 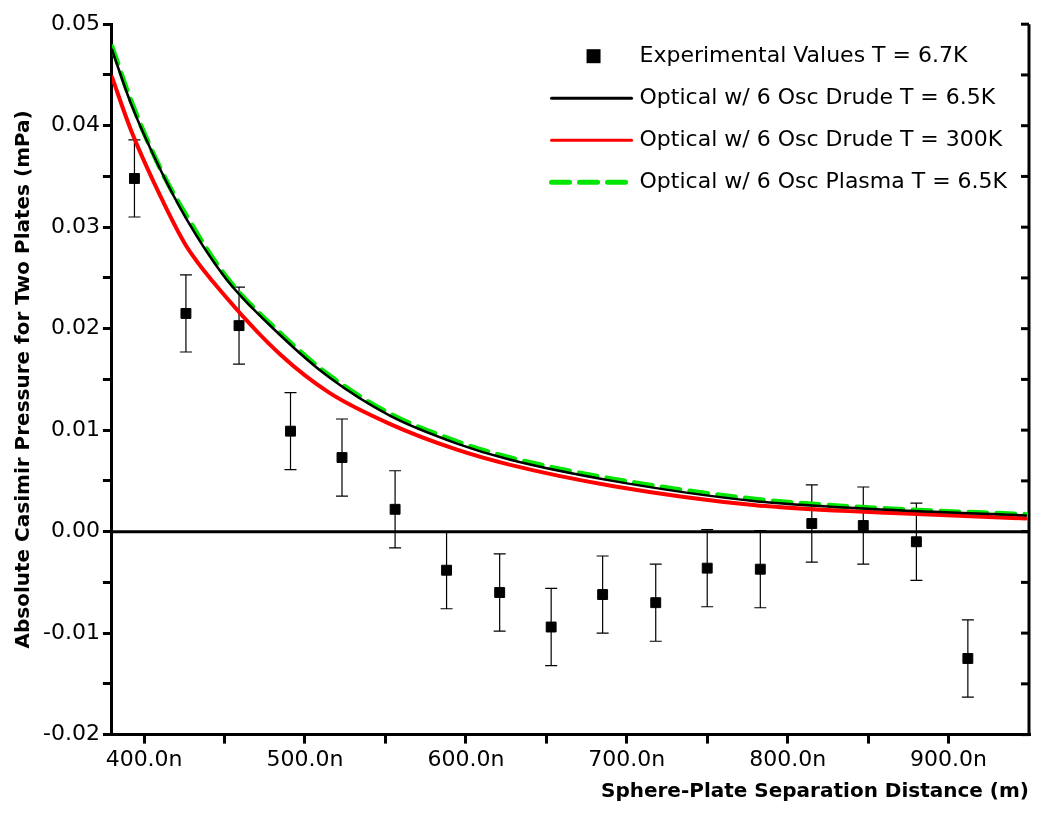 What do you see at coordinates (305, 758) in the screenshot?
I see `x-tick-label: 500.0n` at bounding box center [305, 758].